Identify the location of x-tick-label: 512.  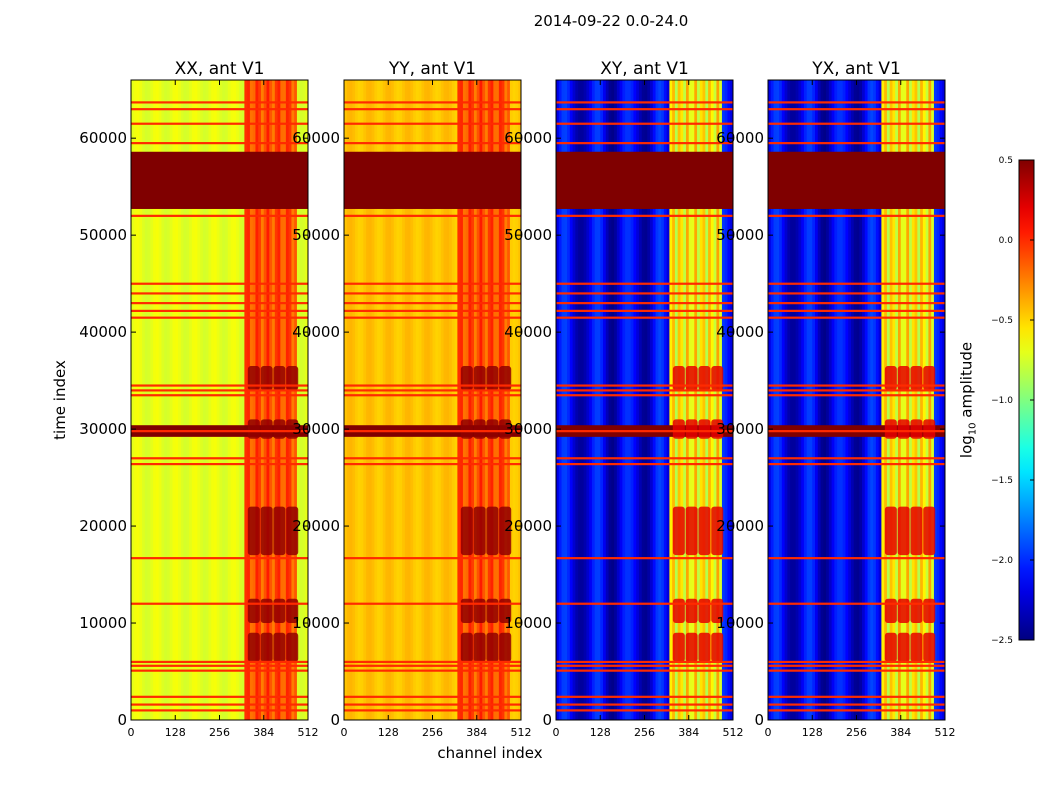
(733, 732).